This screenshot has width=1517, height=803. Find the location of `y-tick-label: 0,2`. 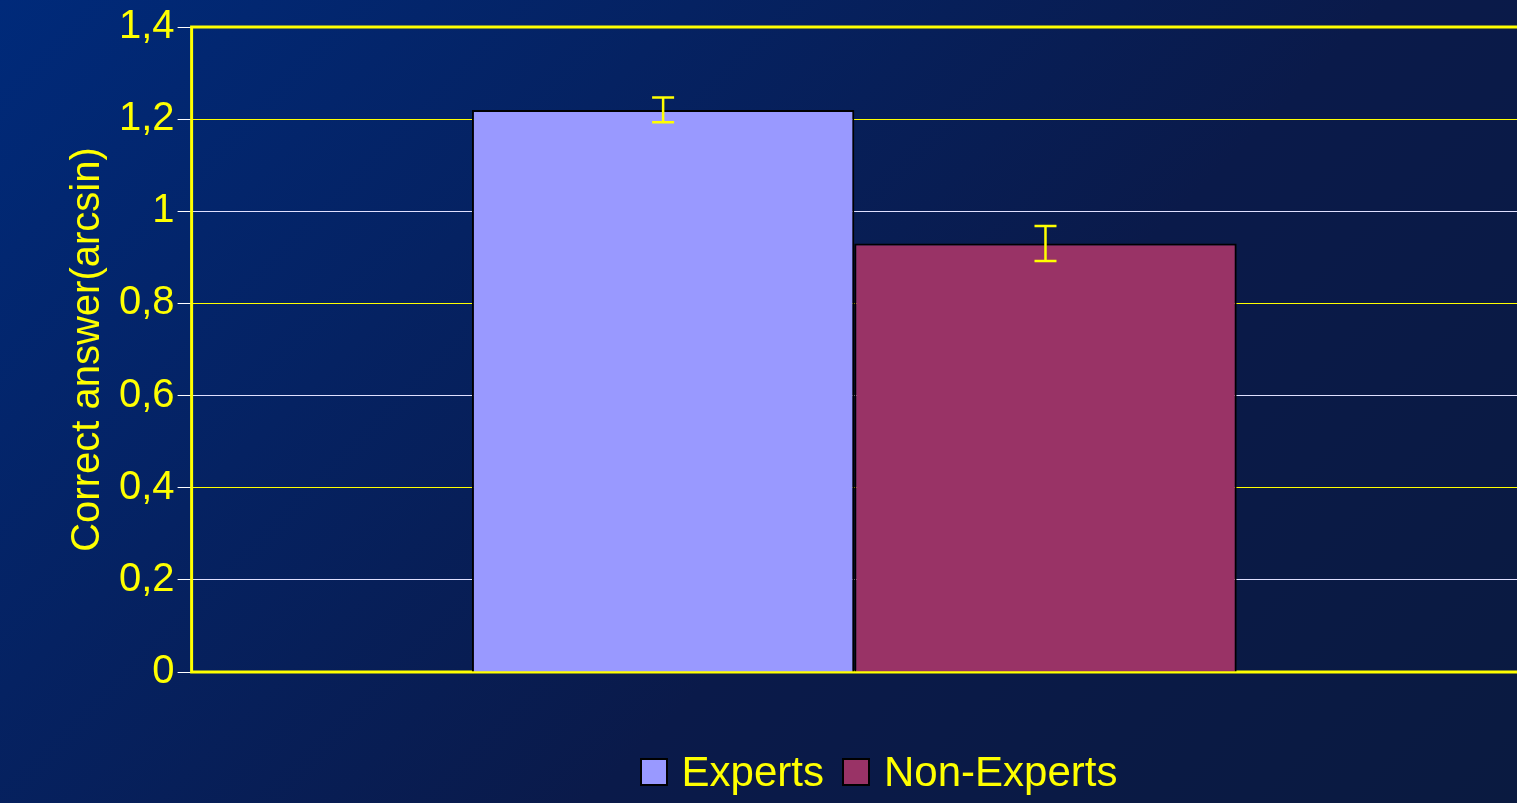

y-tick-label: 0,2 is located at coordinates (147, 576).